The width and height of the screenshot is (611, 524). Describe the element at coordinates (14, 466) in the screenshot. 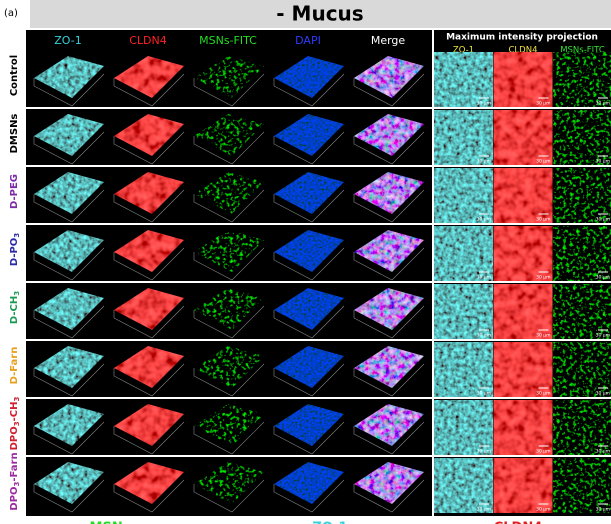

I see `label-text: -Farn` at that location.